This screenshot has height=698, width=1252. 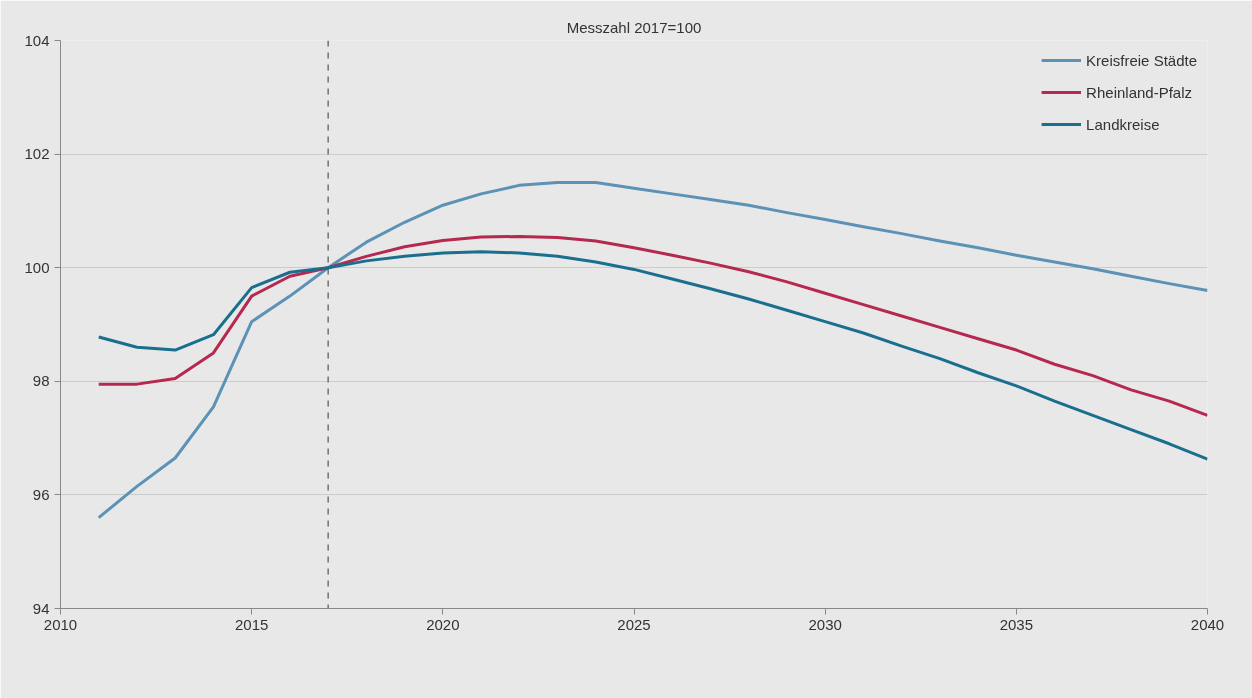 What do you see at coordinates (1207, 624) in the screenshot?
I see `x-tick-label: 2040` at bounding box center [1207, 624].